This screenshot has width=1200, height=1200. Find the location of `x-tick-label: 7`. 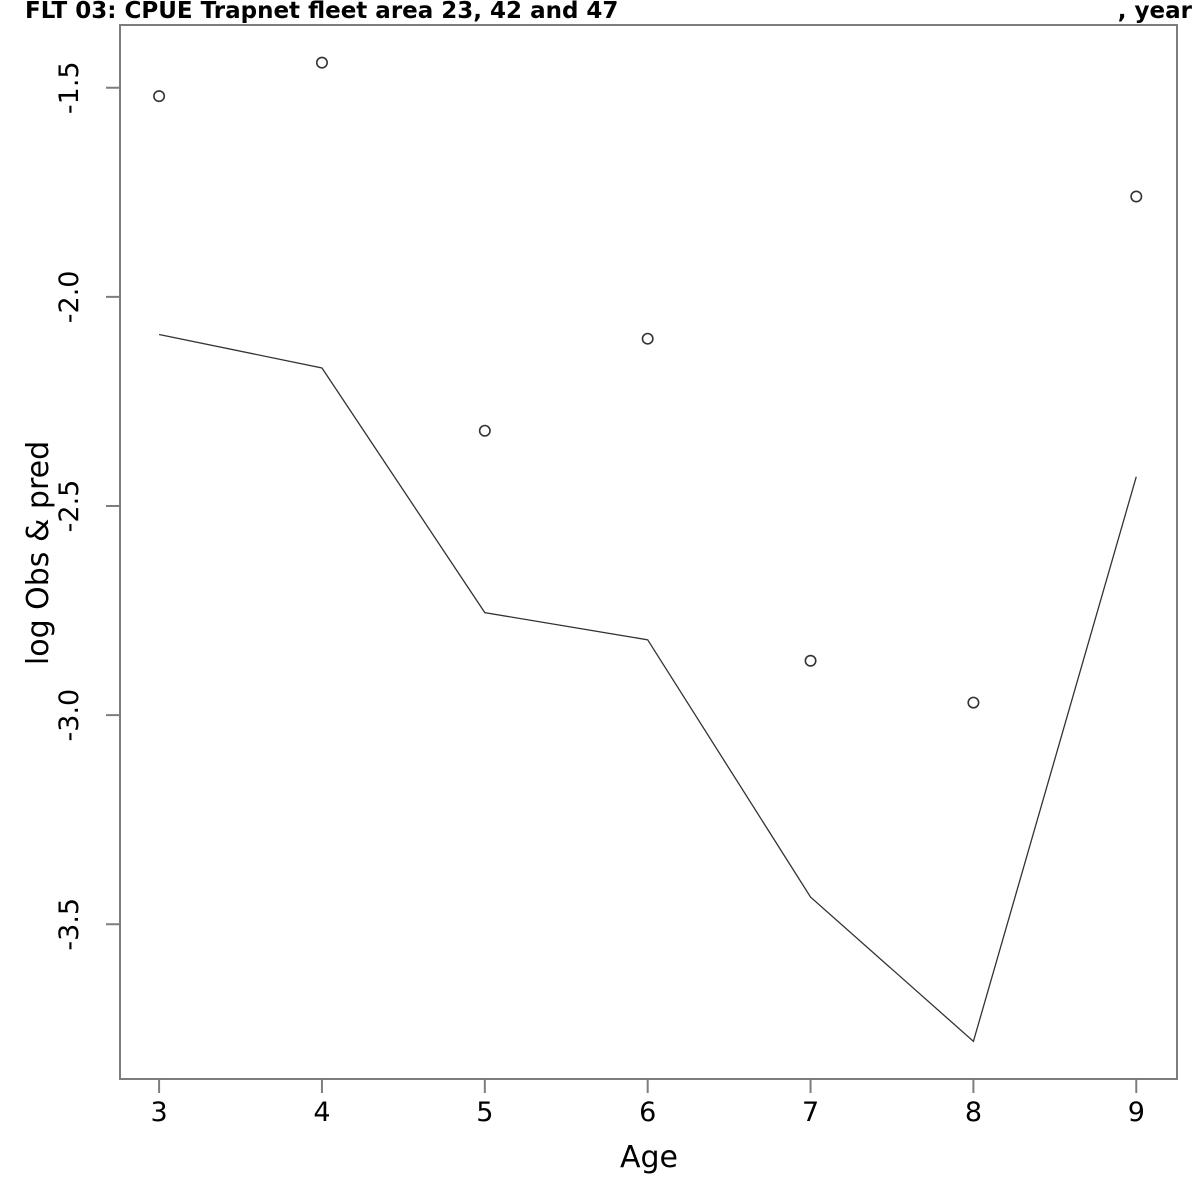

x-tick-label: 7 is located at coordinates (810, 1112).